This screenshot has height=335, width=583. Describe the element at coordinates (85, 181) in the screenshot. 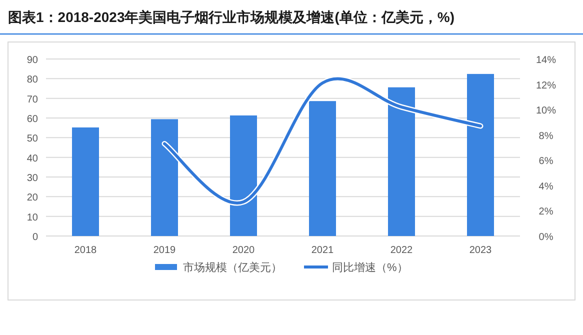

I see `bar` at that location.